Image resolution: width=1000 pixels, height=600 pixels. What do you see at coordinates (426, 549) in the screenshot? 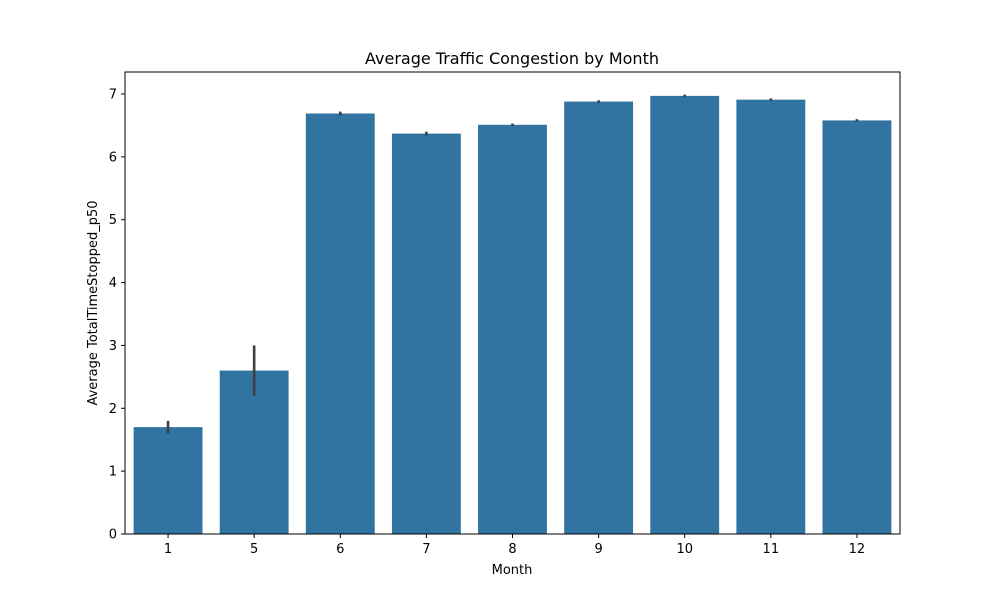
I see `x-tick-label-7: 7` at bounding box center [426, 549].